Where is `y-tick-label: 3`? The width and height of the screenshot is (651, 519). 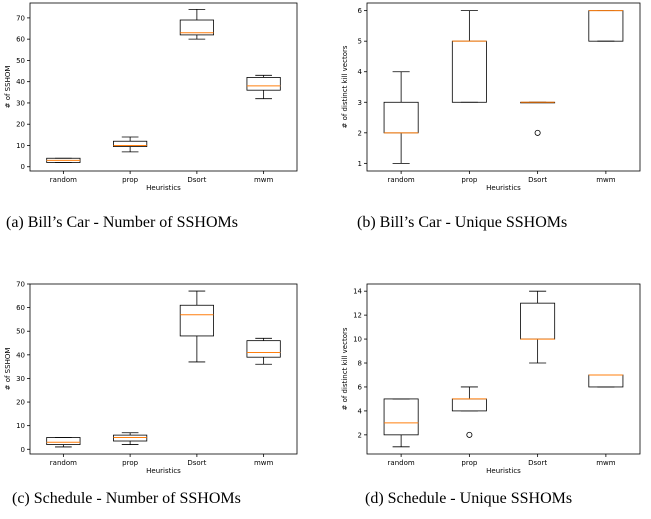 y-tick-label: 3 is located at coordinates (360, 103).